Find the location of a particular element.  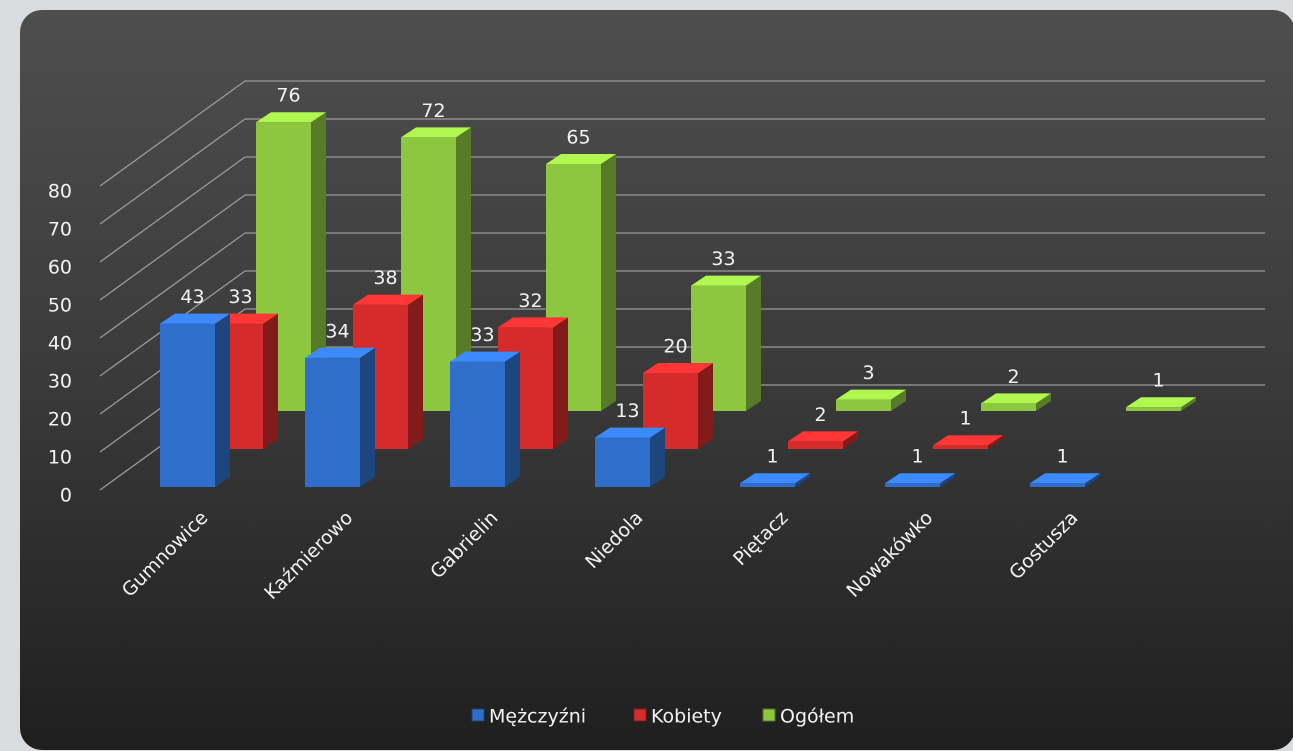

data-label: 32 is located at coordinates (530, 301).